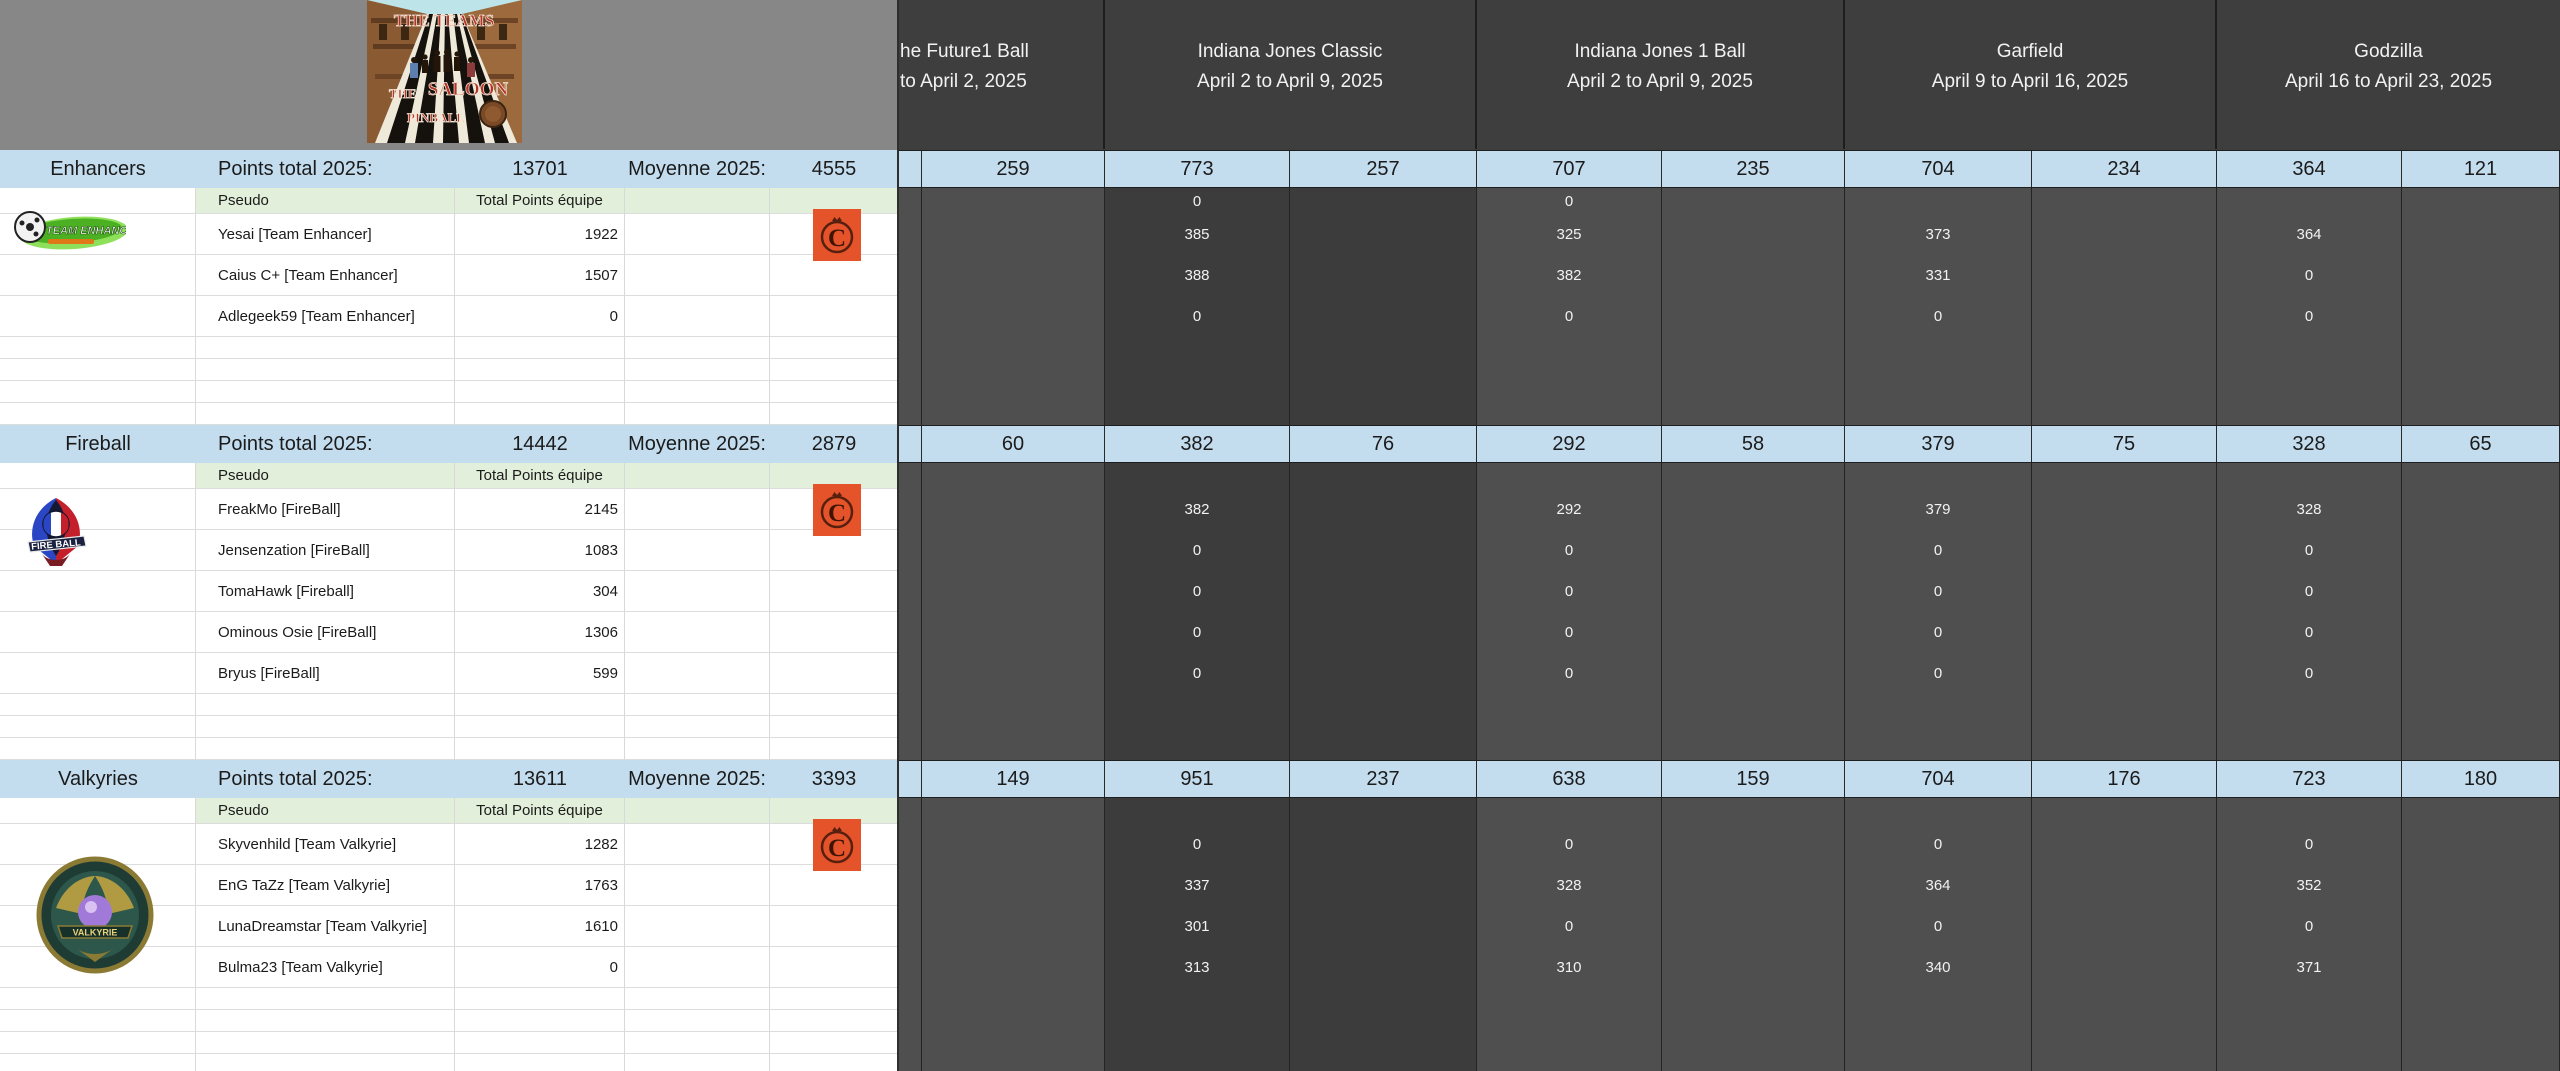 The height and width of the screenshot is (1071, 2560). What do you see at coordinates (1001, 74) in the screenshot?
I see `tournament-header-1: he Future1 Ball to April 2, 2025` at bounding box center [1001, 74].